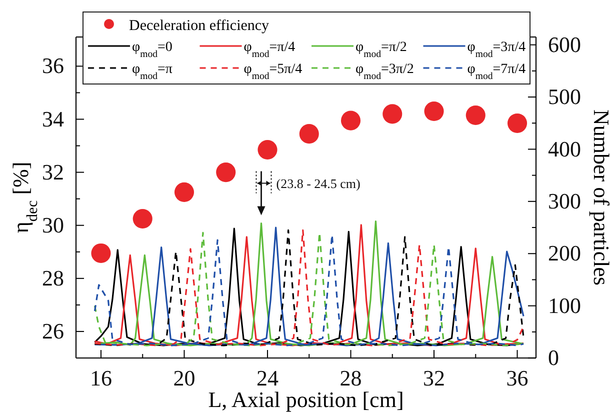 The width and height of the screenshot is (610, 413). Describe the element at coordinates (385, 72) in the screenshot. I see `legend-label: φ$_{mod}$=3π/2` at that location.